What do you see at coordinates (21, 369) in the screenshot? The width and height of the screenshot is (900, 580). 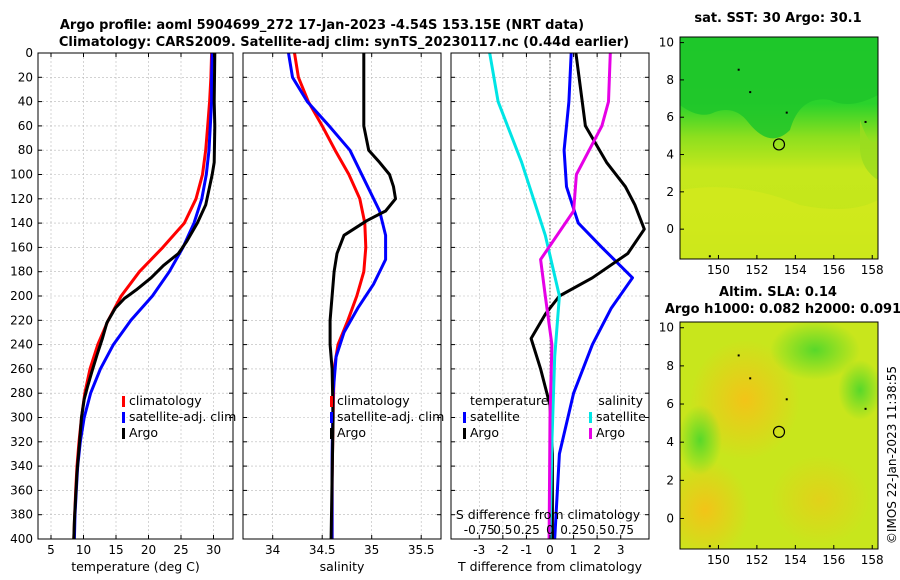 I see `y-tick-label: 260` at bounding box center [21, 369].